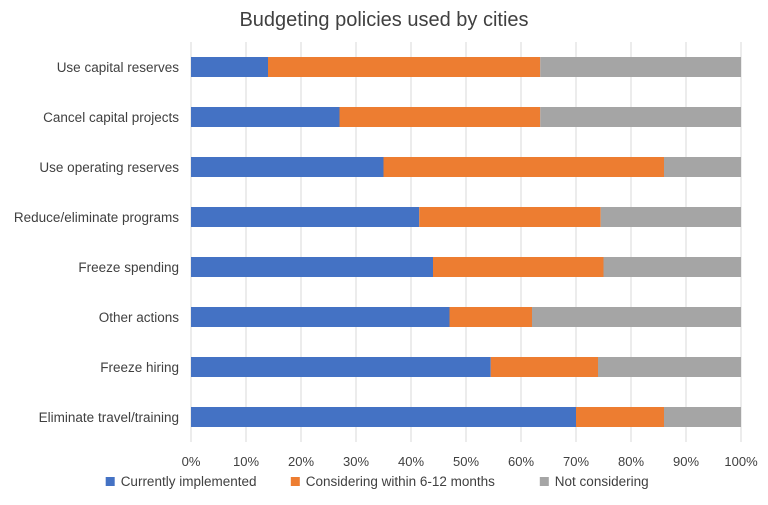 Image resolution: width=768 pixels, height=505 pixels. What do you see at coordinates (686, 461) in the screenshot?
I see `x-tick-label: 90%` at bounding box center [686, 461].